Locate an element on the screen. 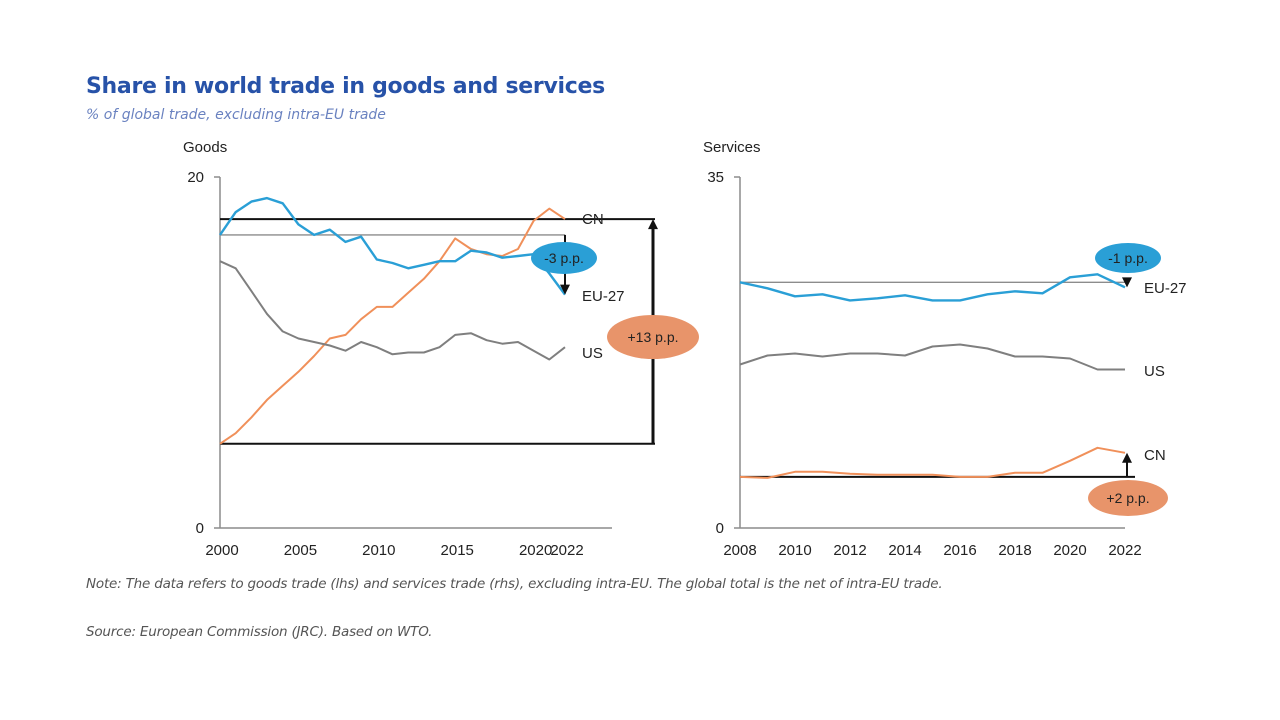 The height and width of the screenshot is (720, 1280). services-x-tick-label: 2022 is located at coordinates (1124, 550).